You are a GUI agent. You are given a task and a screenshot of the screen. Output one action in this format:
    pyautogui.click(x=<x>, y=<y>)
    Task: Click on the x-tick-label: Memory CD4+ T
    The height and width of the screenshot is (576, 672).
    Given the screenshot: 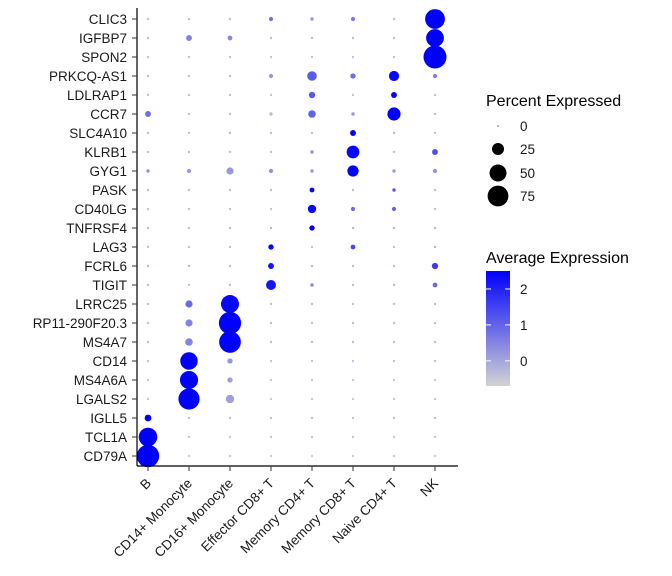 What is the action you would take?
    pyautogui.click(x=277, y=516)
    